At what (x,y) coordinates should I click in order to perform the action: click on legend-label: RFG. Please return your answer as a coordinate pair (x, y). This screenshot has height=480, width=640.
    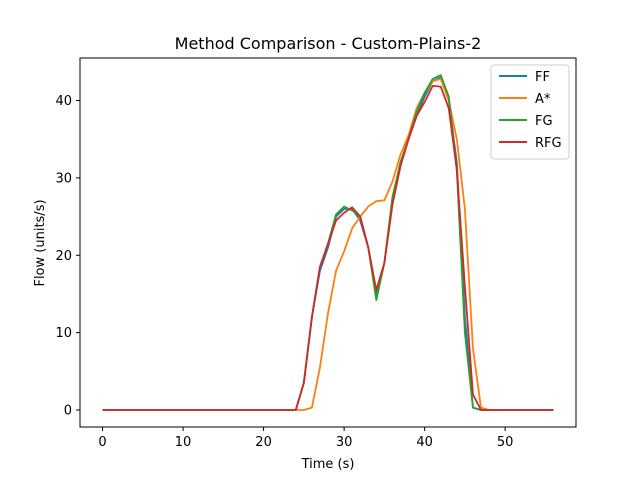
    Looking at the image, I should click on (548, 143).